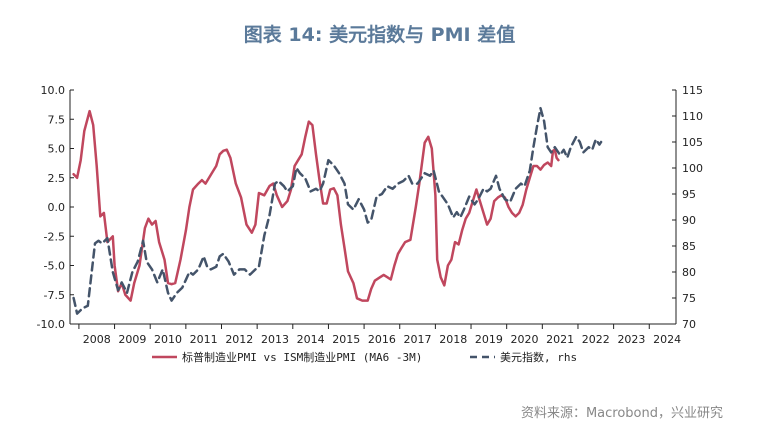 The width and height of the screenshot is (759, 436). I want to click on right-axis-ticks: 115 110 105 100 95 90 85 80 75 70, so click(687, 207).